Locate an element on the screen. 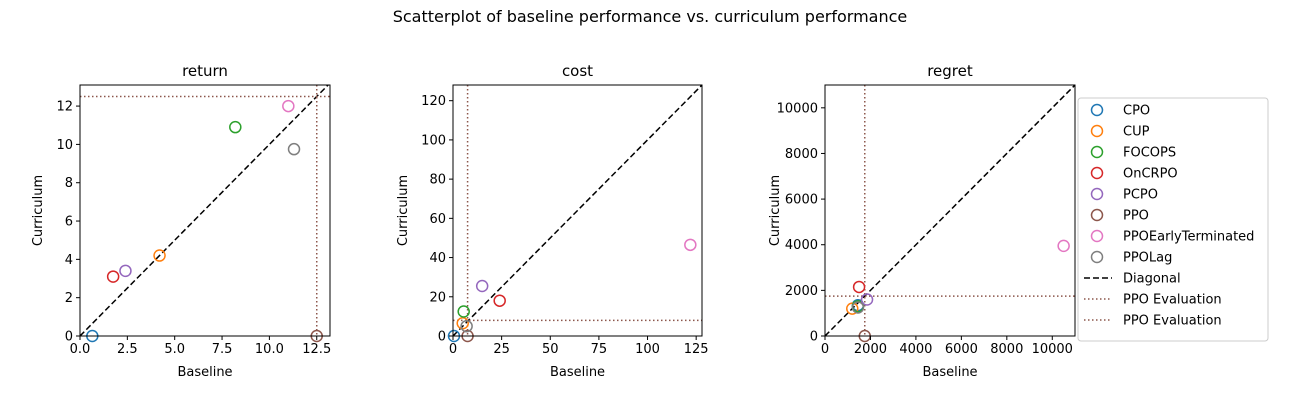 This screenshot has width=1300, height=400. y-tick-label: 4000 is located at coordinates (801, 245).